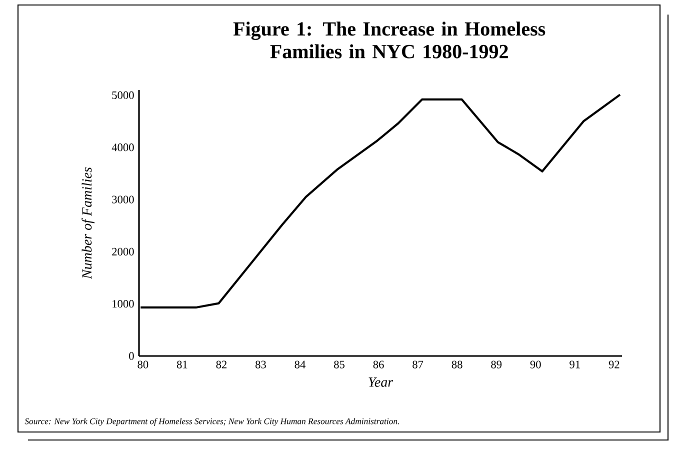  Describe the element at coordinates (123, 148) in the screenshot. I see `y-tick-label: 4000` at that location.